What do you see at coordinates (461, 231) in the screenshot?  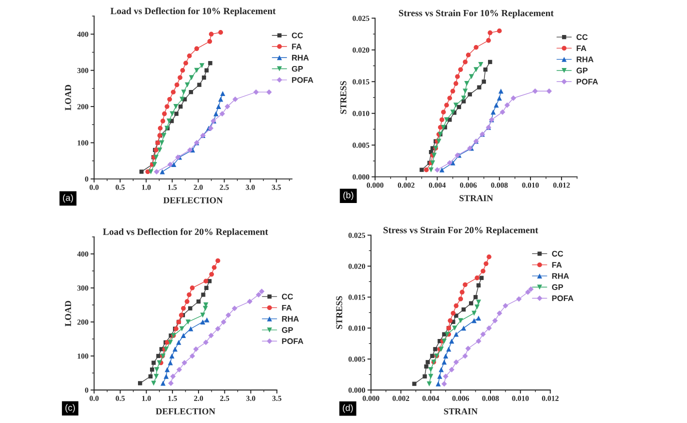 I see `chart-title: Stress vs Strain For 20% Replacement` at bounding box center [461, 231].